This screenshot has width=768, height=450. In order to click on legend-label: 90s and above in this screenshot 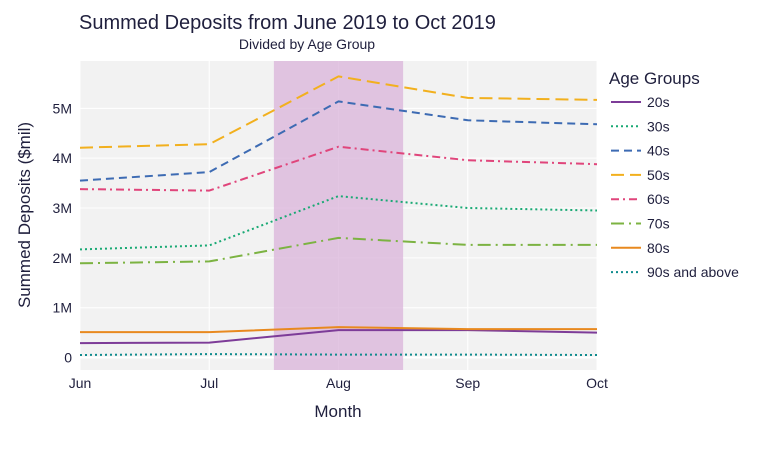, I will do `click(693, 272)`.